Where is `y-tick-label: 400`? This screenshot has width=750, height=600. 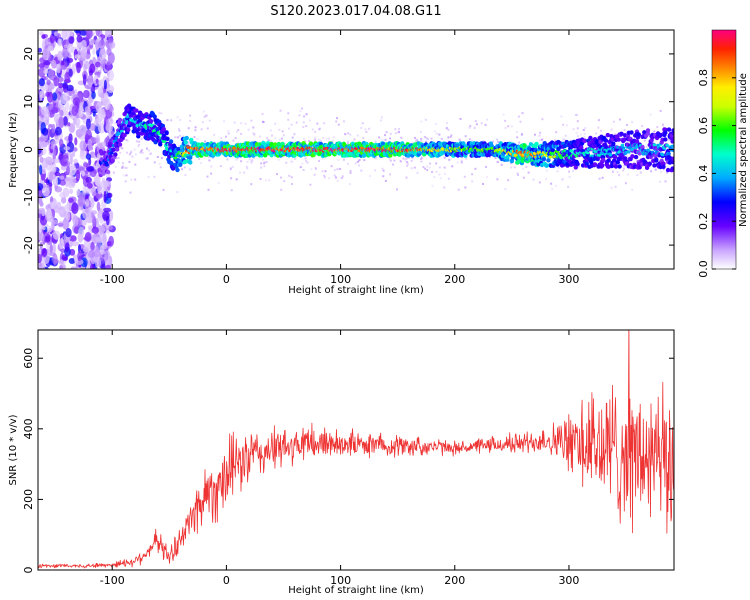 y-tick-label: 400 is located at coordinates (28, 428).